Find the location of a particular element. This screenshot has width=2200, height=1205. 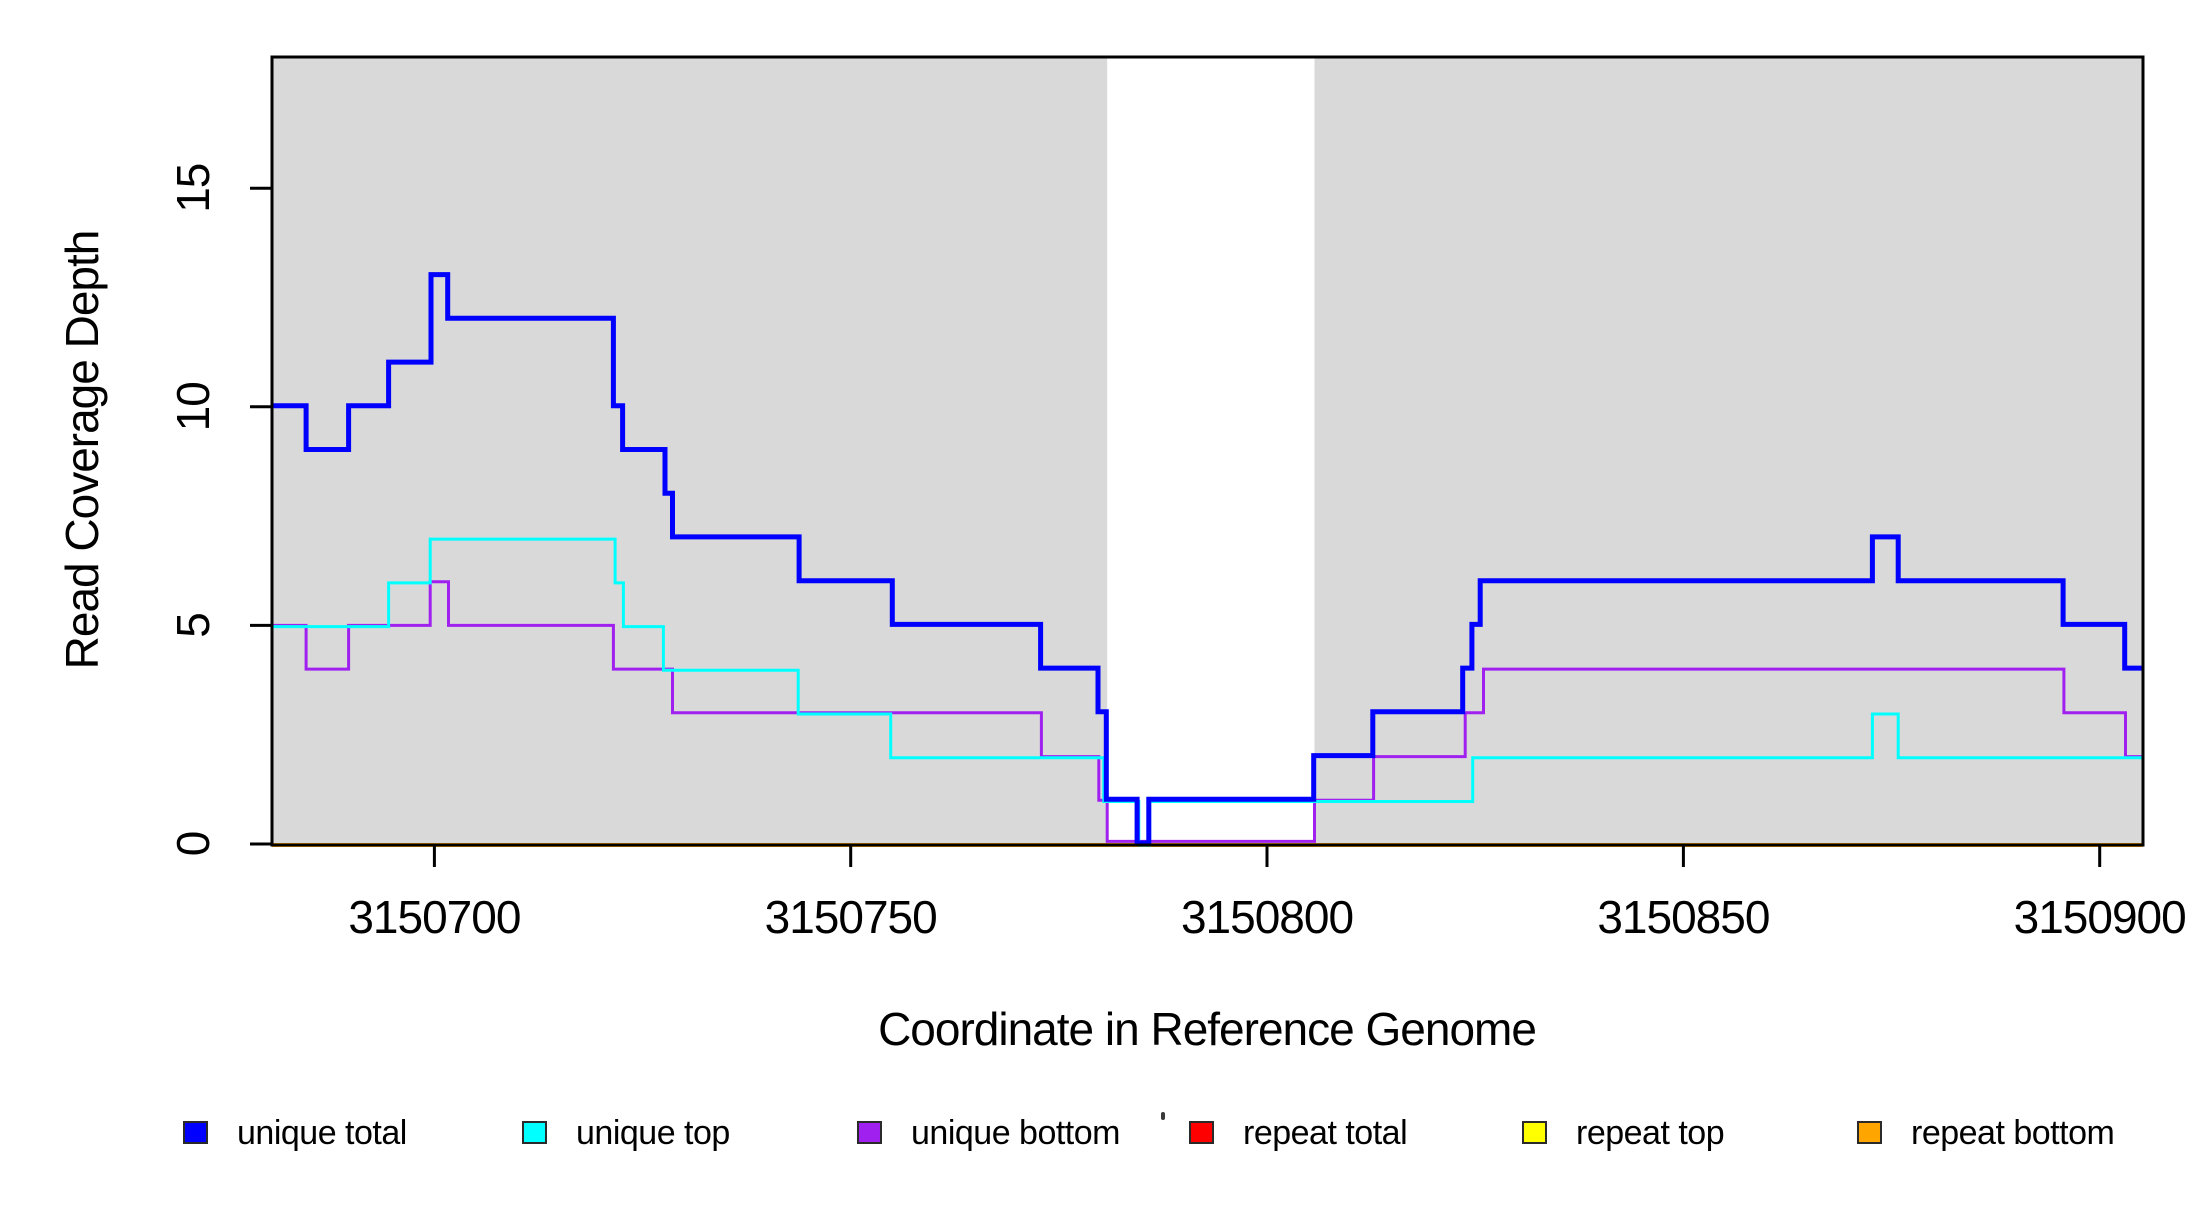

x-tick-label: 3150850 is located at coordinates (1683, 917).